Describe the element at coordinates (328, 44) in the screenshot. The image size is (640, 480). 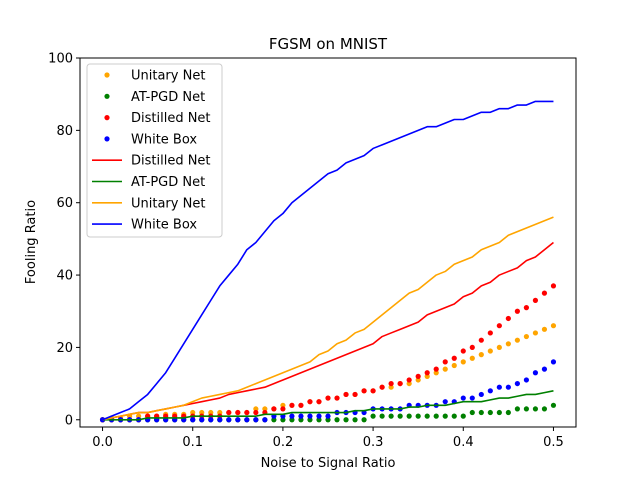
I see `chart-title: FGSM on MNIST` at that location.